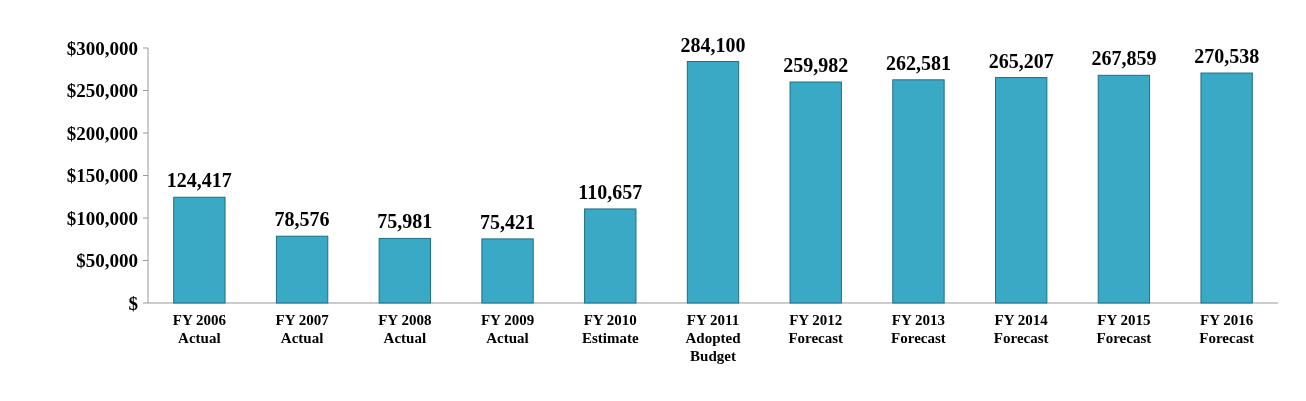 The image size is (1306, 401). Describe the element at coordinates (816, 65) in the screenshot. I see `data-label: 259,982` at that location.